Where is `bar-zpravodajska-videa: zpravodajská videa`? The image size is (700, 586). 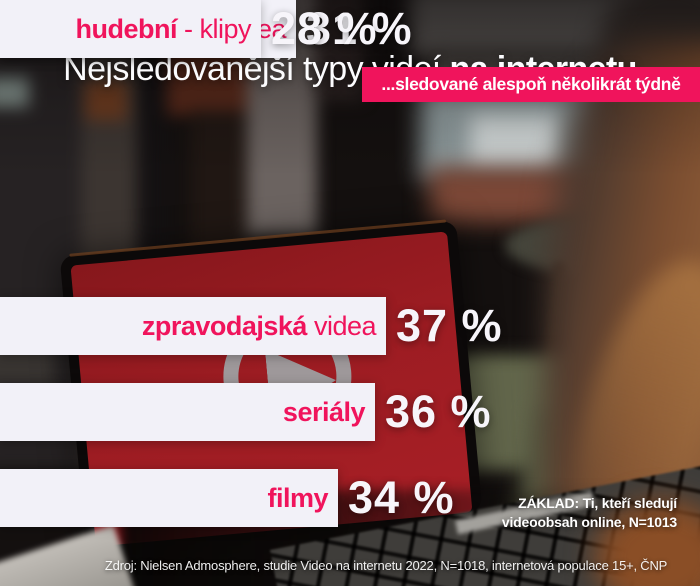
bar-zpravodajska-videa: zpravodajská videa is located at coordinates (193, 326).